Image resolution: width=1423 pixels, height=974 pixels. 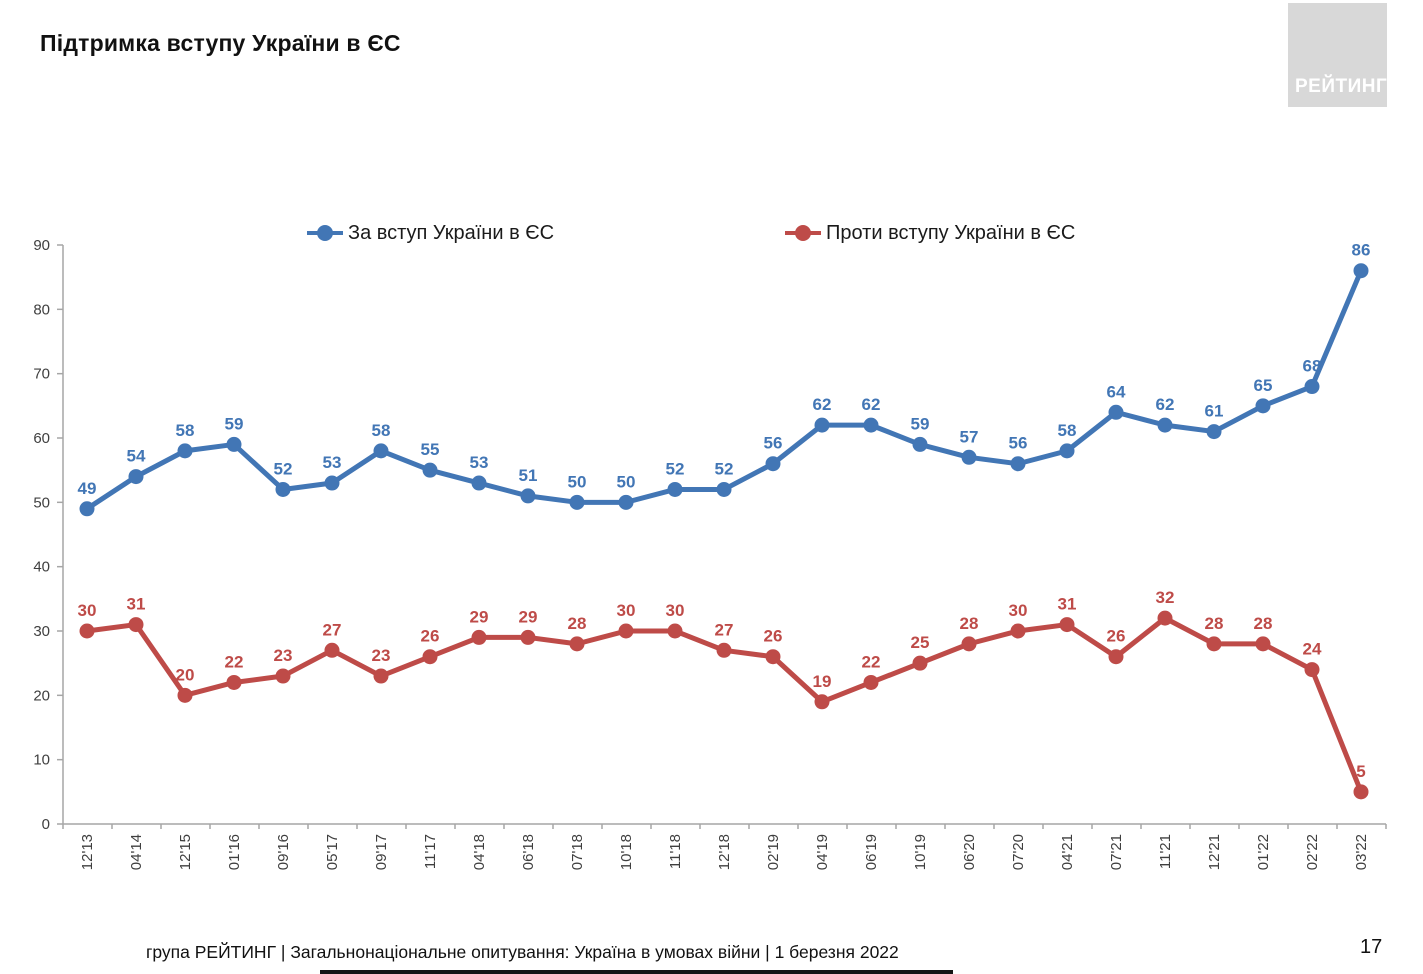 What do you see at coordinates (325, 233) in the screenshot?
I see `support-series-marker-icon` at bounding box center [325, 233].